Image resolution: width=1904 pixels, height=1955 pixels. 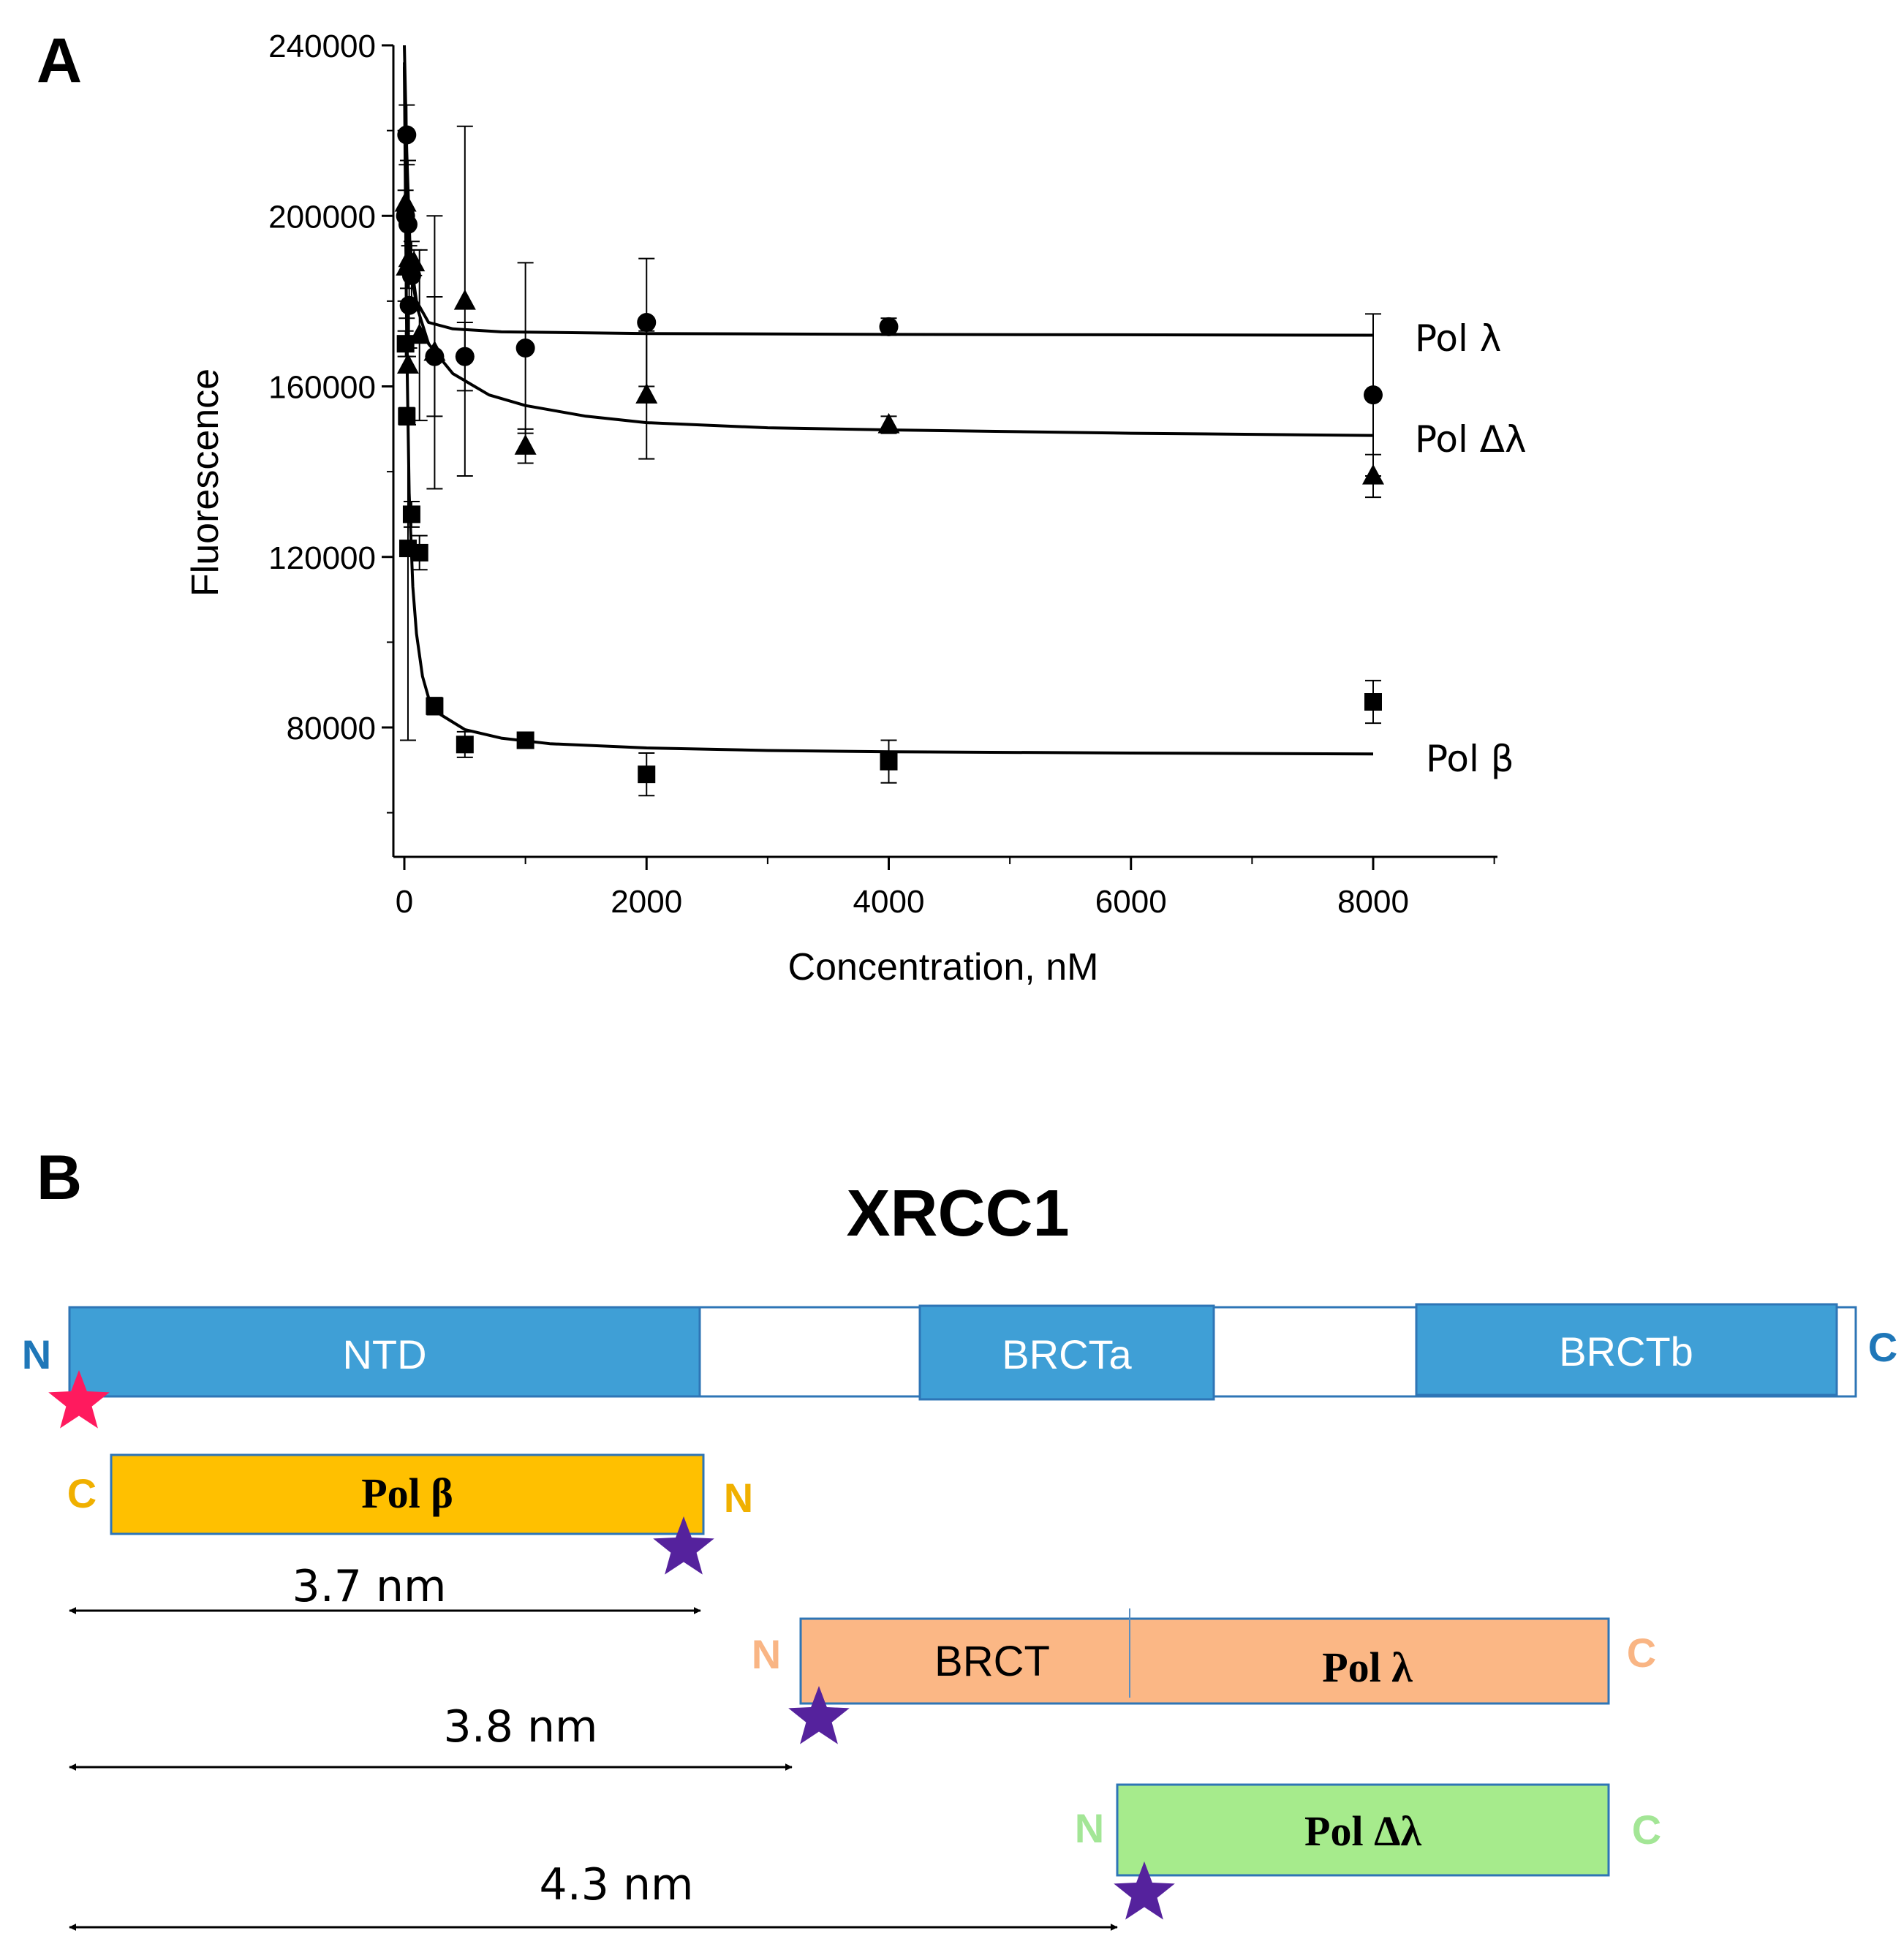 What do you see at coordinates (1641, 1653) in the screenshot?
I see `pol-lambda-c-terminus: C` at bounding box center [1641, 1653].